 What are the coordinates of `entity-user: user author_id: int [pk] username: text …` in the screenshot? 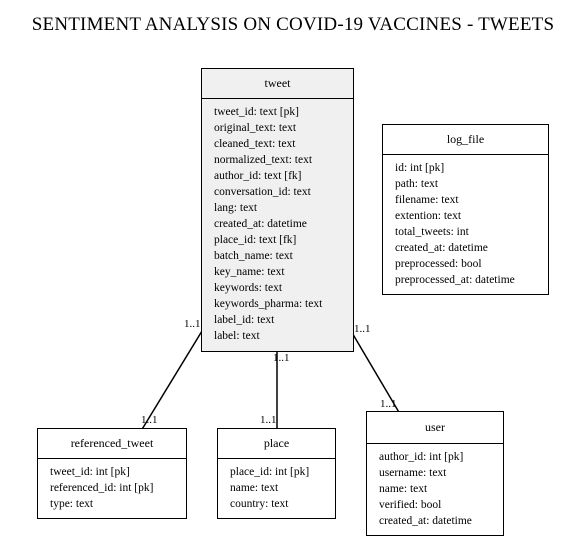 It's located at (435, 473).